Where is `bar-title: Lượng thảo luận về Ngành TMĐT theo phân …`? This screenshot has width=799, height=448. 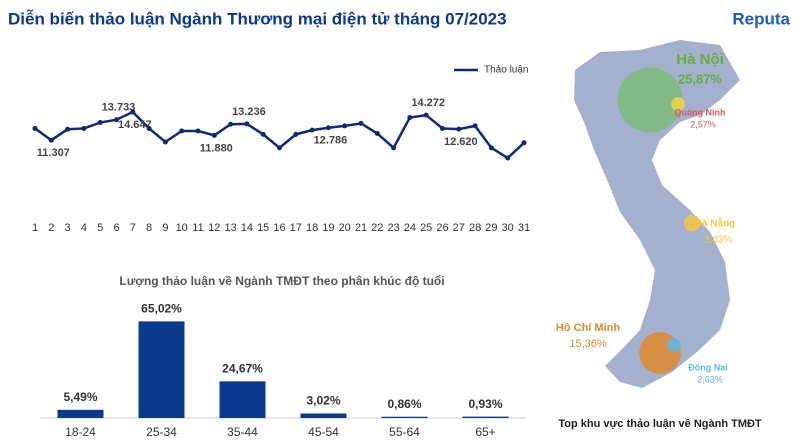 bar-title: Lượng thảo luận về Ngành TMĐT theo phân … is located at coordinates (281, 281).